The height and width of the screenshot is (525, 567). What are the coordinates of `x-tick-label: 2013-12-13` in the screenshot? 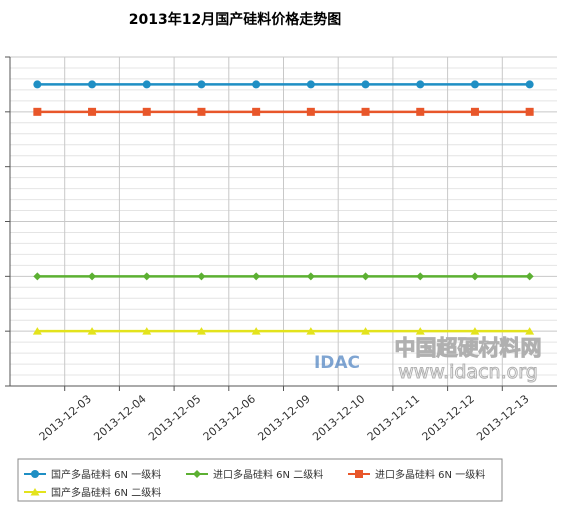 It's located at (502, 417).